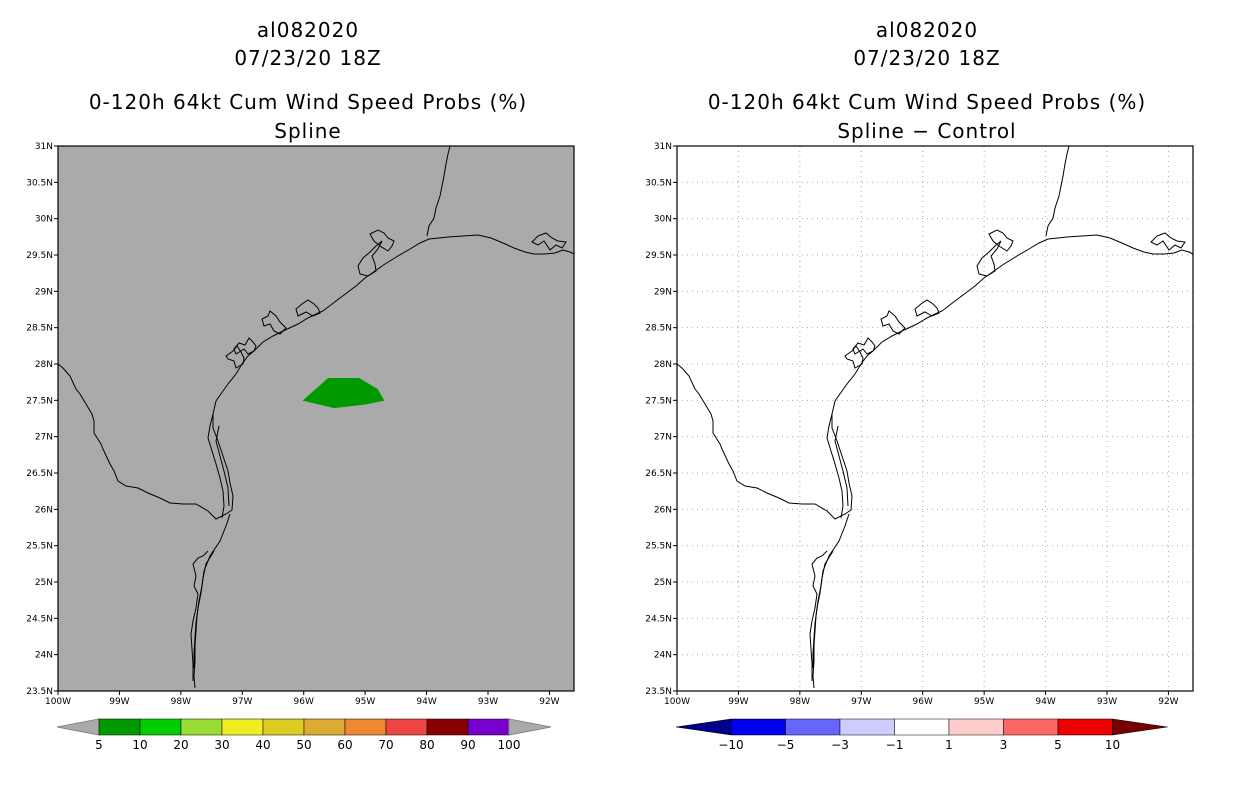 This screenshot has width=1236, height=800. I want to click on left-storm-id: al082020, so click(308, 30).